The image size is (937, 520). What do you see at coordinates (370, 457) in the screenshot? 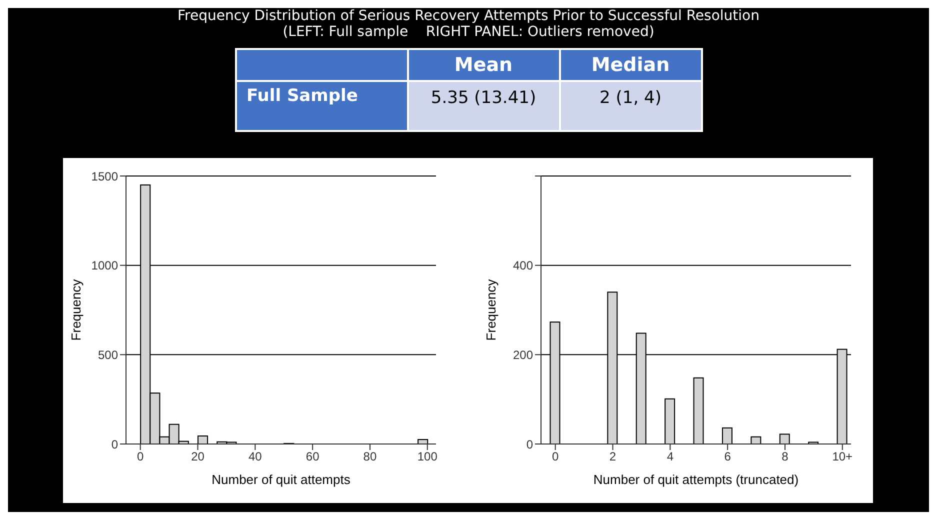
I see `x-tick-label: 80` at bounding box center [370, 457].